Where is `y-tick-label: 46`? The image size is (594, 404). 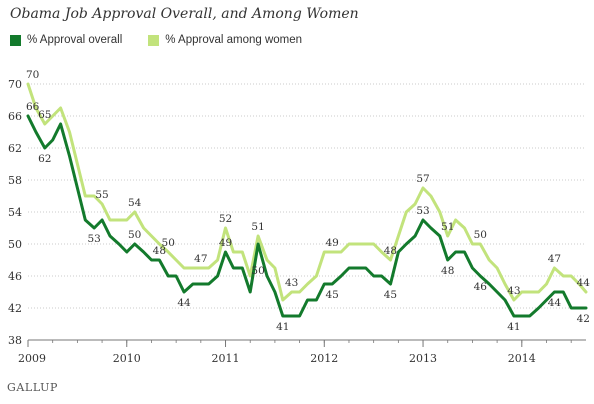 y-tick-label: 46 is located at coordinates (15, 276).